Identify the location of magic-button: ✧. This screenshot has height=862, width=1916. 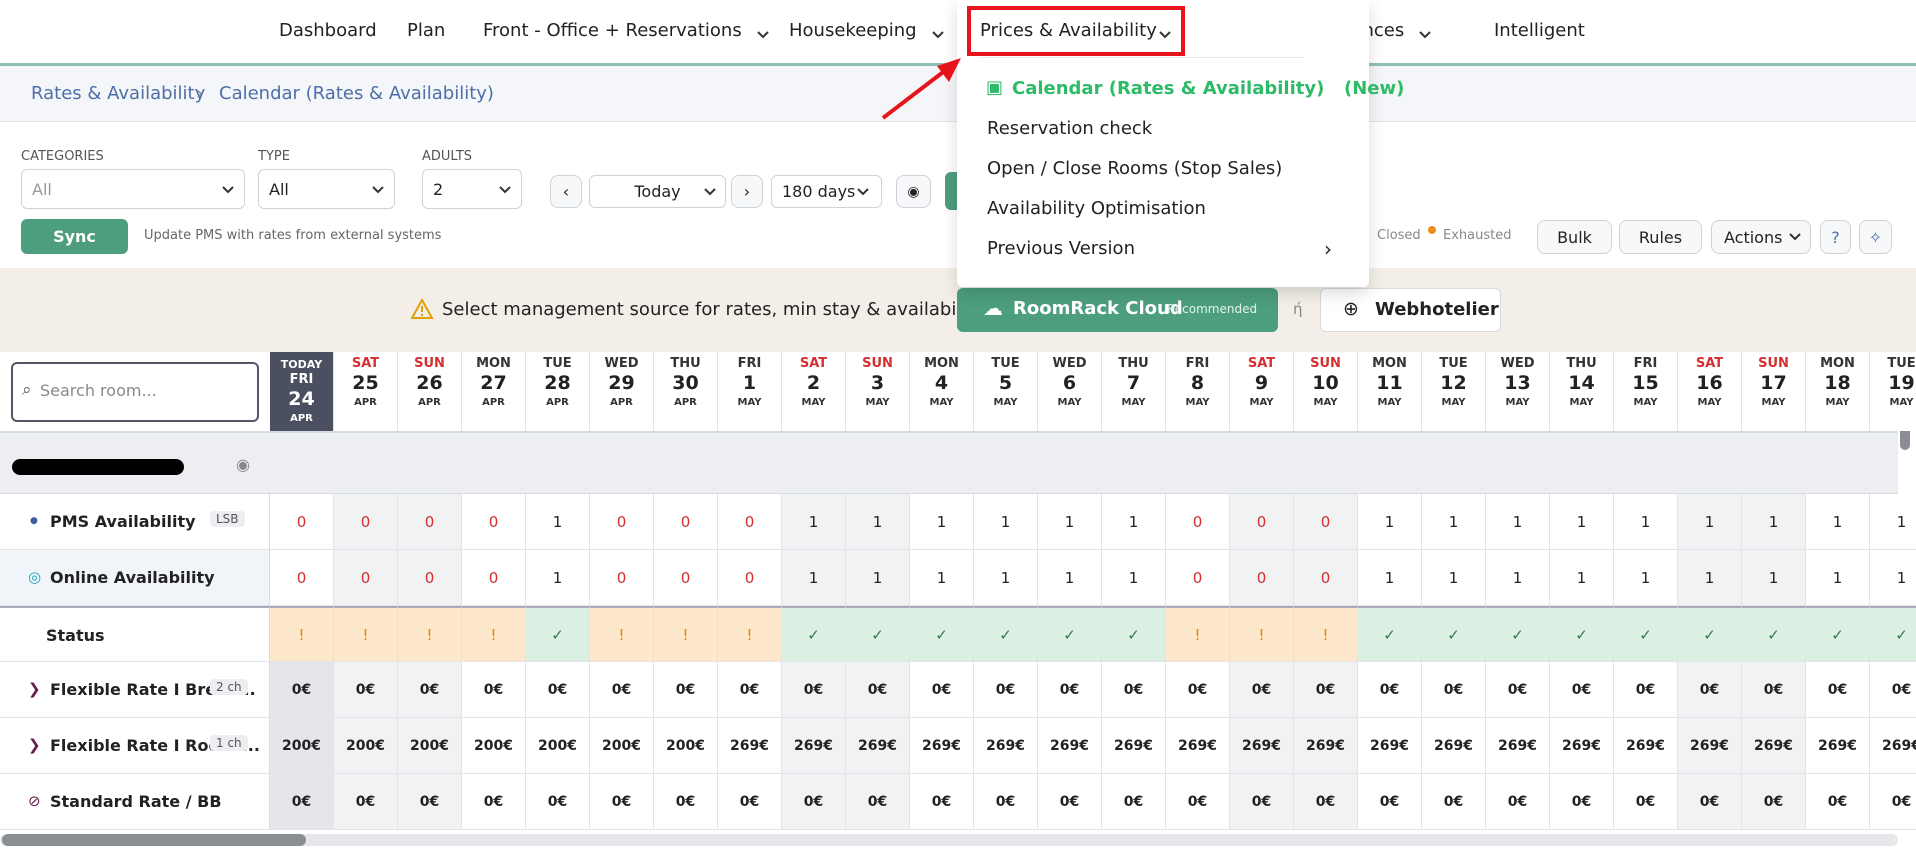
(1875, 237).